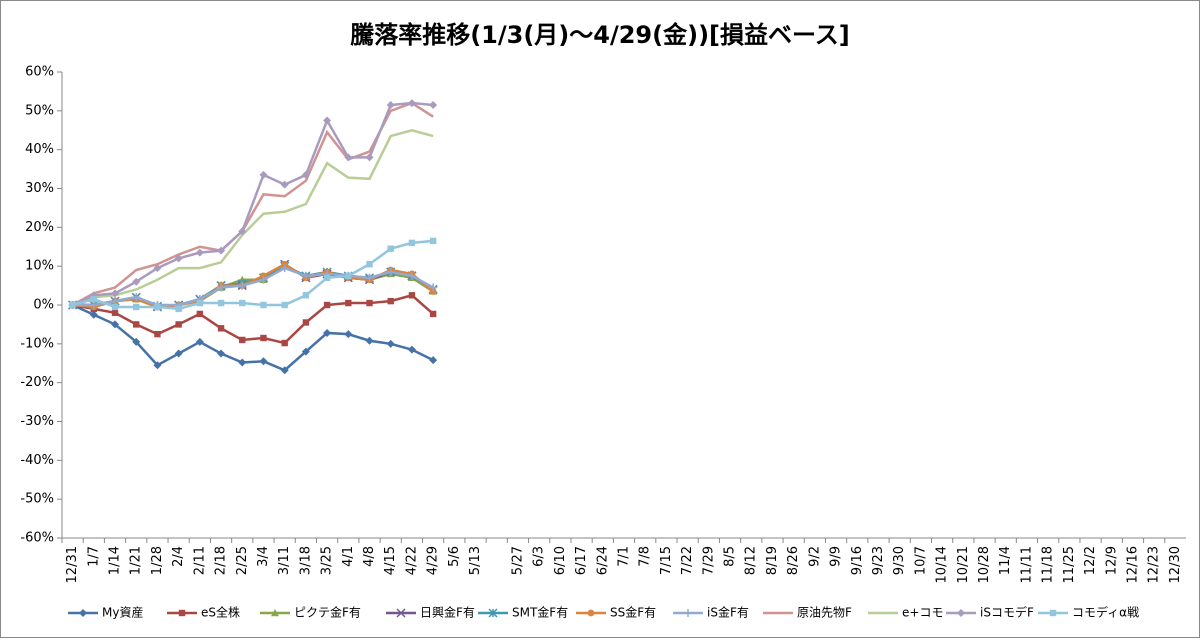  Describe the element at coordinates (633, 612) in the screenshot. I see `legend-label: SS金F有` at that location.